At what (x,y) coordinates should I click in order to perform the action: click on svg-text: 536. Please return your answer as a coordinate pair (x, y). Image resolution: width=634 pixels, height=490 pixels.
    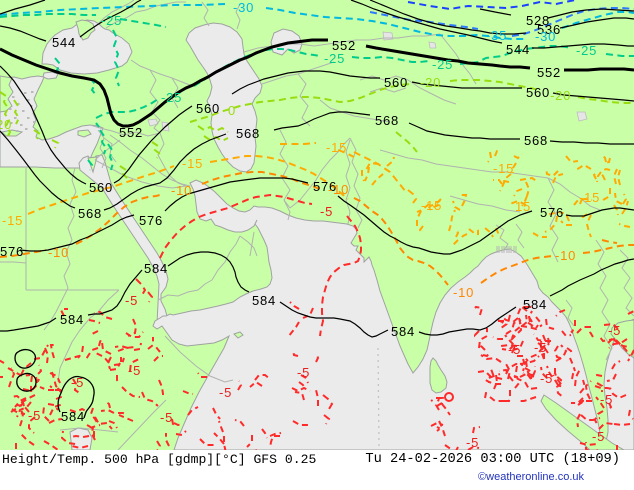
    Looking at the image, I should click on (549, 29).